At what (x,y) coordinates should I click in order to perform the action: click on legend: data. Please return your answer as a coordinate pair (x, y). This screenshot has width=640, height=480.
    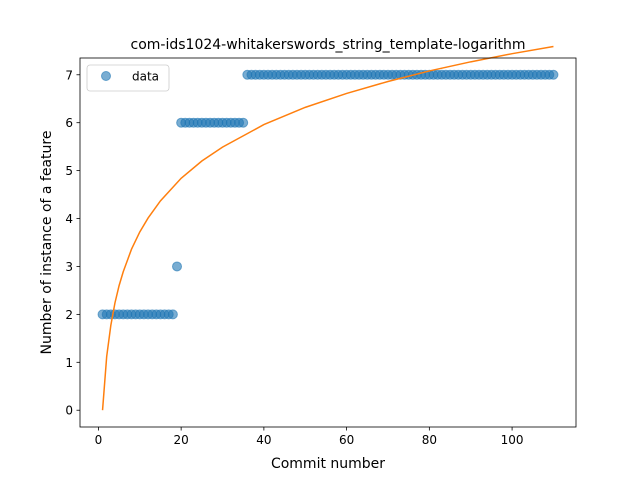
    Looking at the image, I should click on (128, 78).